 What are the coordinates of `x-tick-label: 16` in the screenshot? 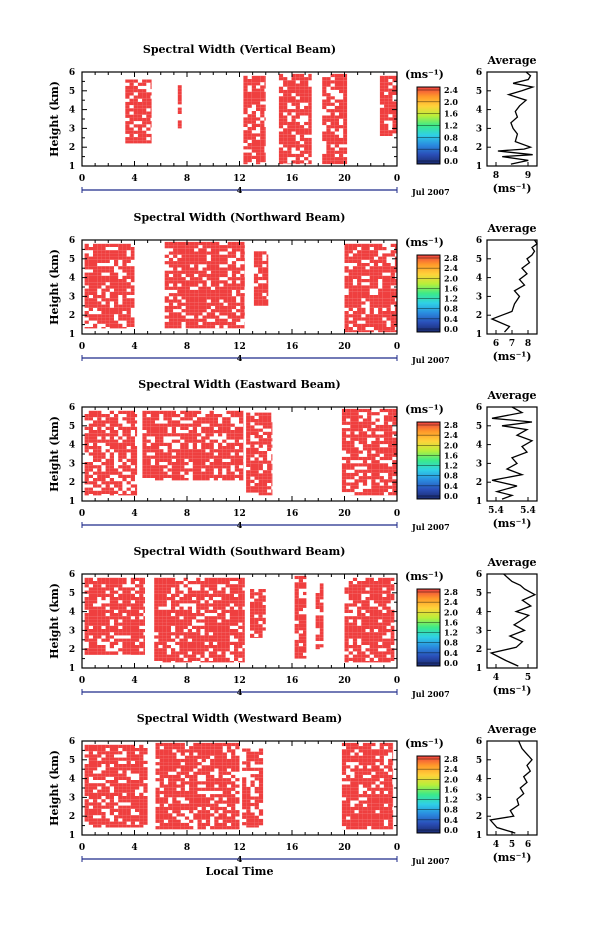 It's located at (292, 179).